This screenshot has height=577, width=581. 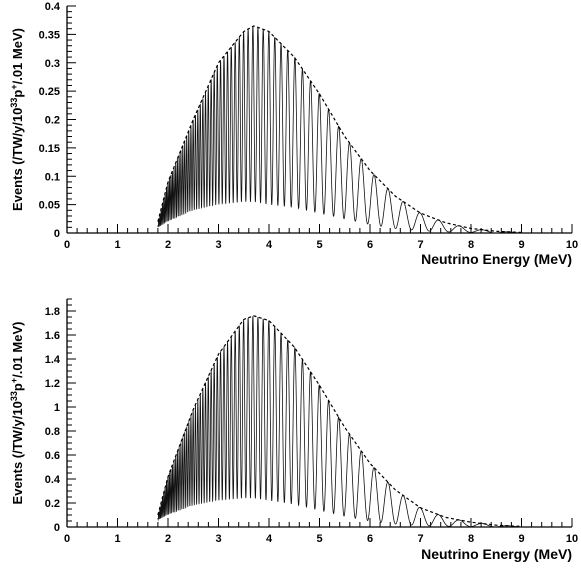 I want to click on chart2-y-tick-label: 0, so click(x=57, y=528).